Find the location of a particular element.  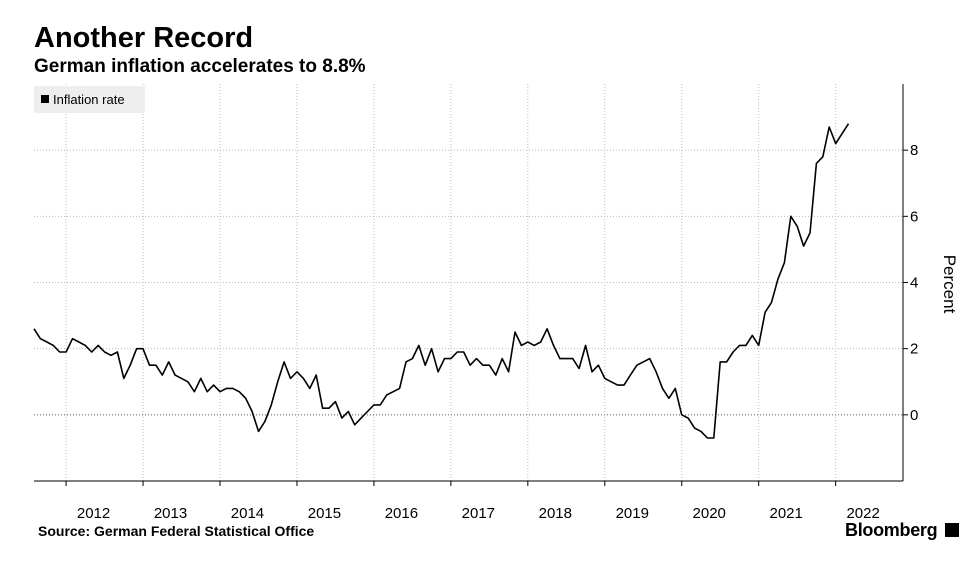

bloomberg-logo: Bloomberg is located at coordinates (891, 530).